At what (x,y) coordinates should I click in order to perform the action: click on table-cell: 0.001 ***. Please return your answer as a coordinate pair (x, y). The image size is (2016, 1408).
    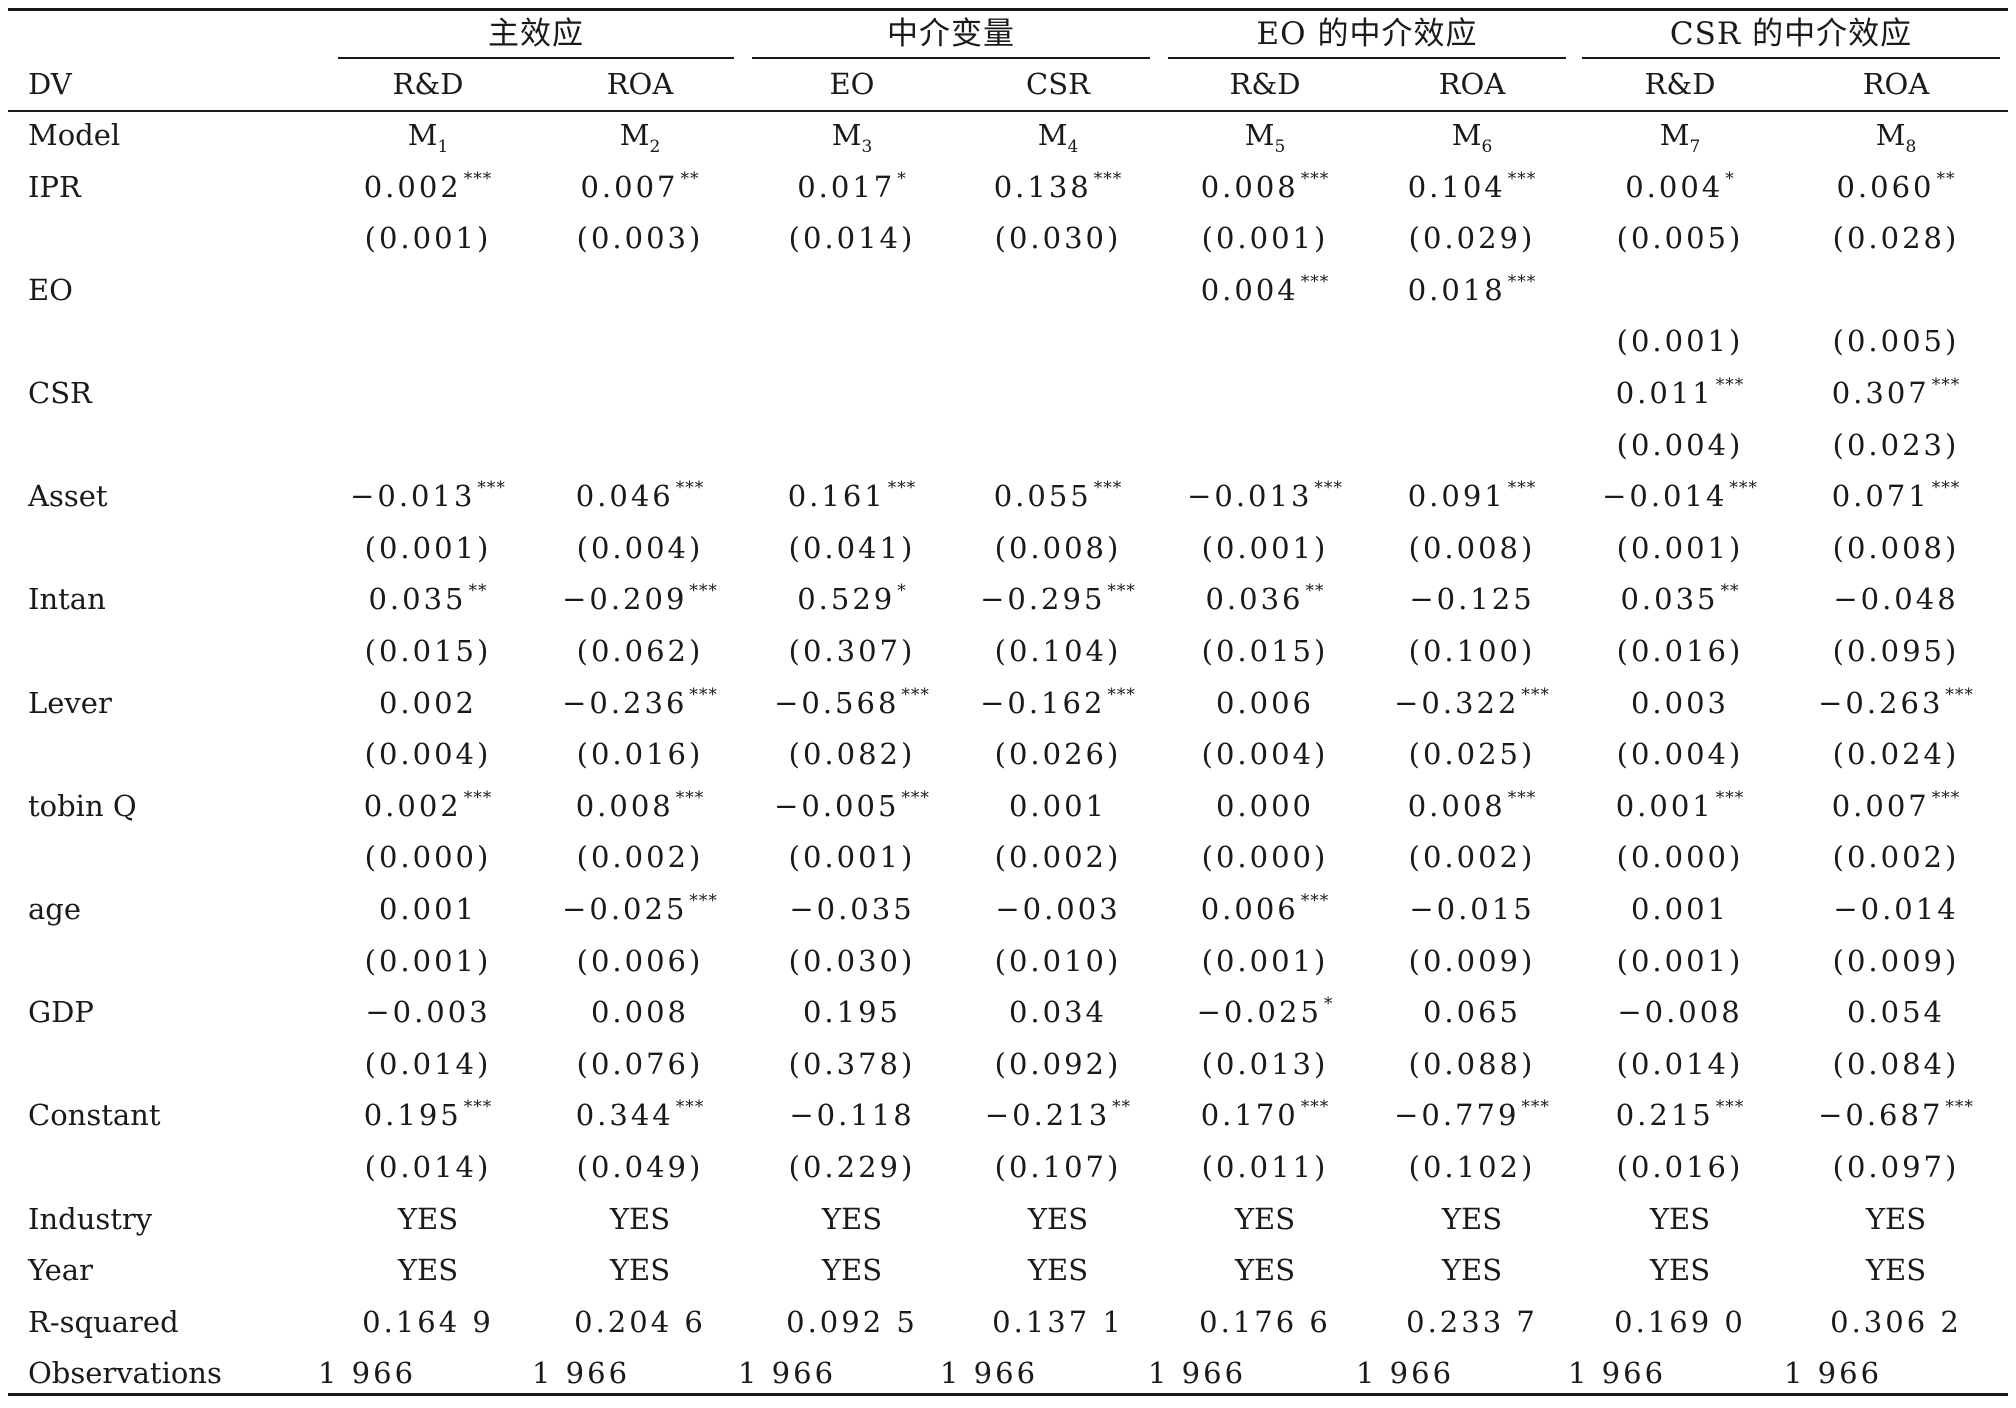
    Looking at the image, I should click on (1680, 806).